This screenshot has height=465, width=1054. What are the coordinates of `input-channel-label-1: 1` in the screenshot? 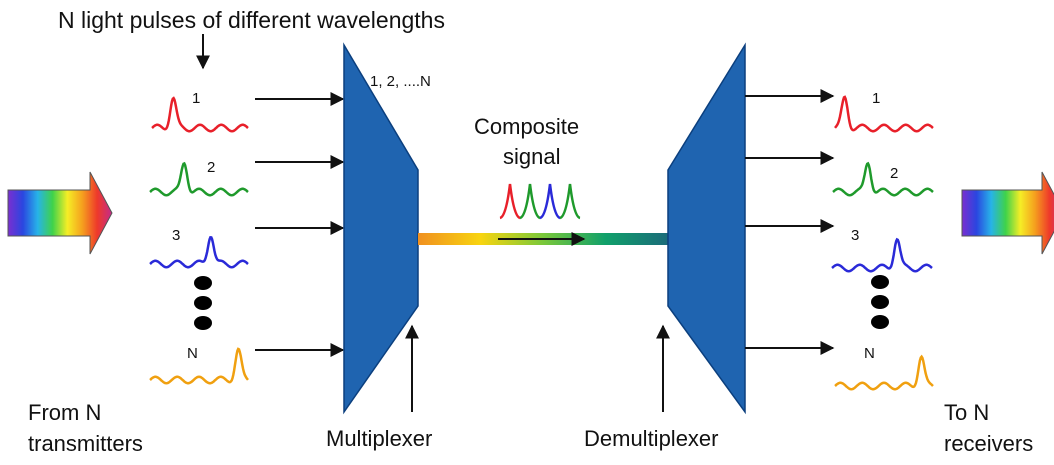 It's located at (196, 98).